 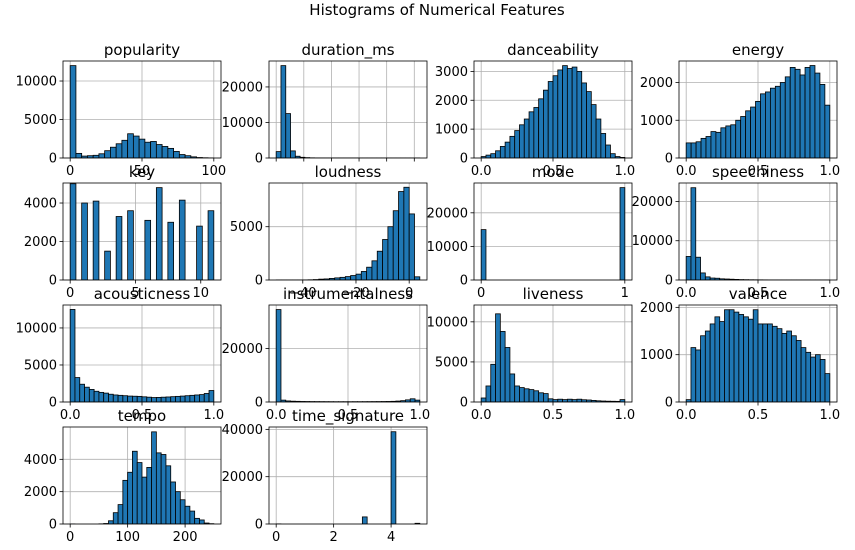 What do you see at coordinates (213, 171) in the screenshot?
I see `x-tick-label: 100` at bounding box center [213, 171].